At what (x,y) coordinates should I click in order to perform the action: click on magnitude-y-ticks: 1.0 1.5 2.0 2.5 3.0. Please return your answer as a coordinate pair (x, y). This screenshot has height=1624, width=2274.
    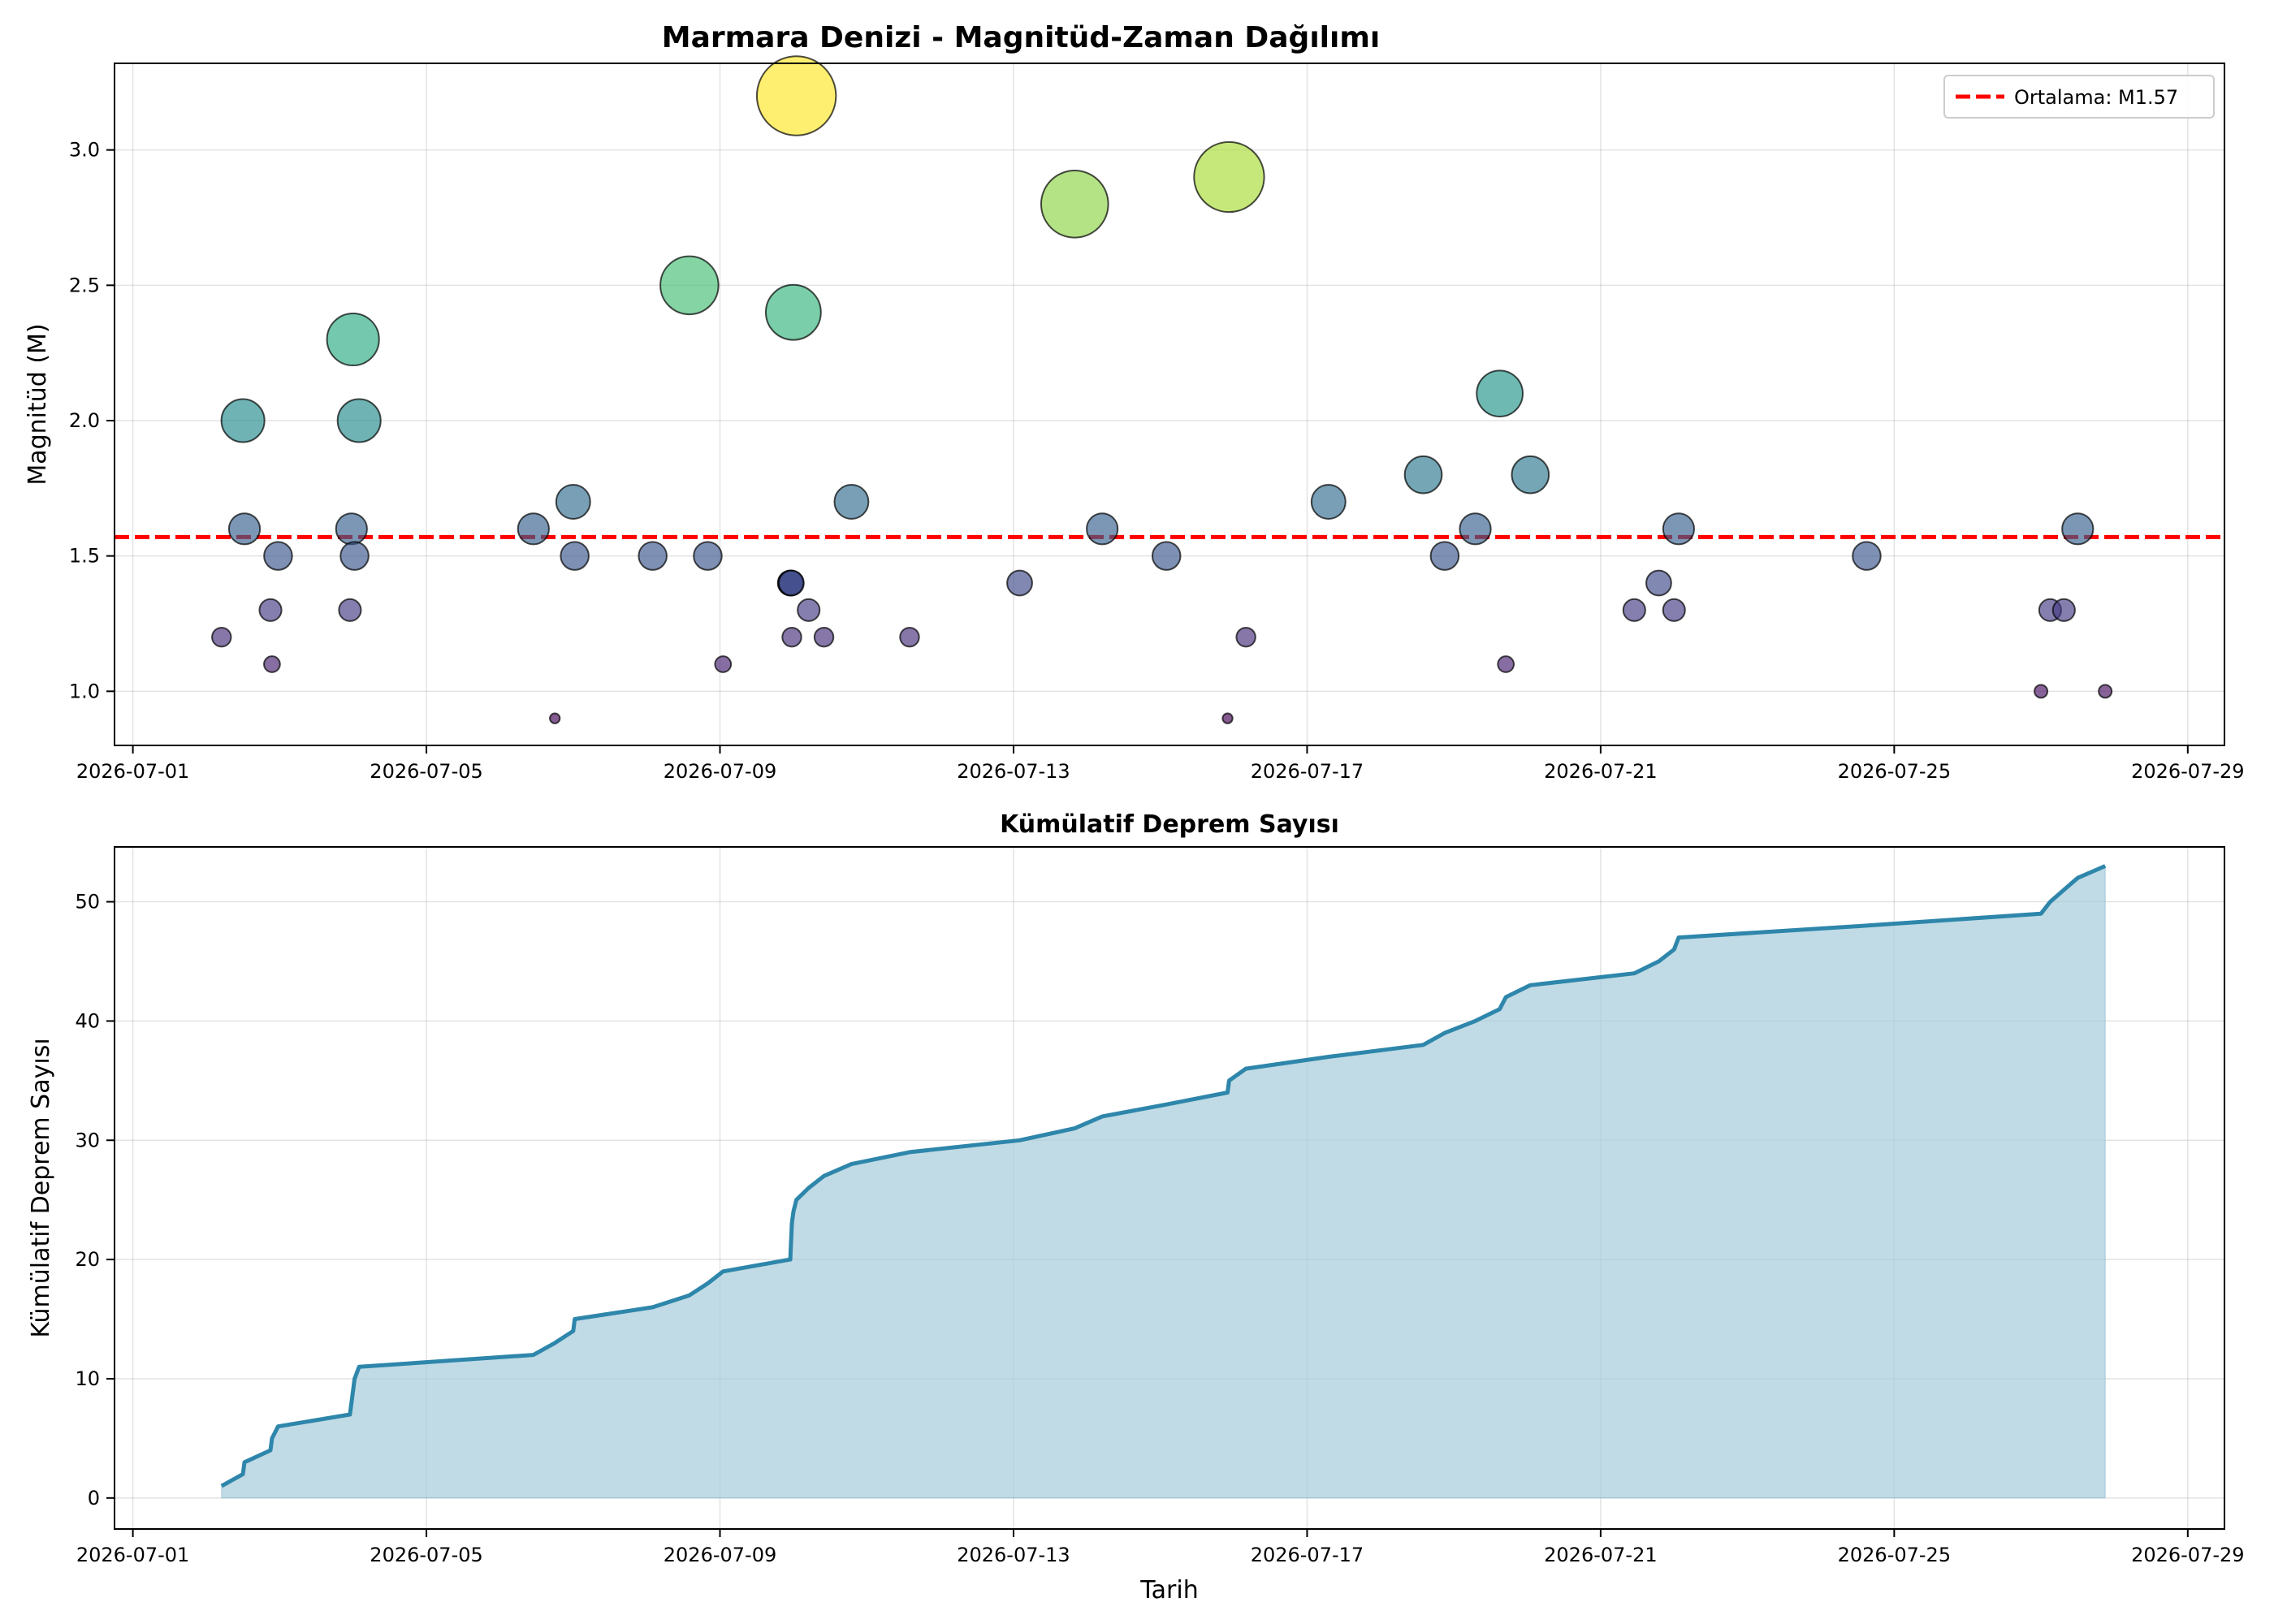
    Looking at the image, I should click on (92, 421).